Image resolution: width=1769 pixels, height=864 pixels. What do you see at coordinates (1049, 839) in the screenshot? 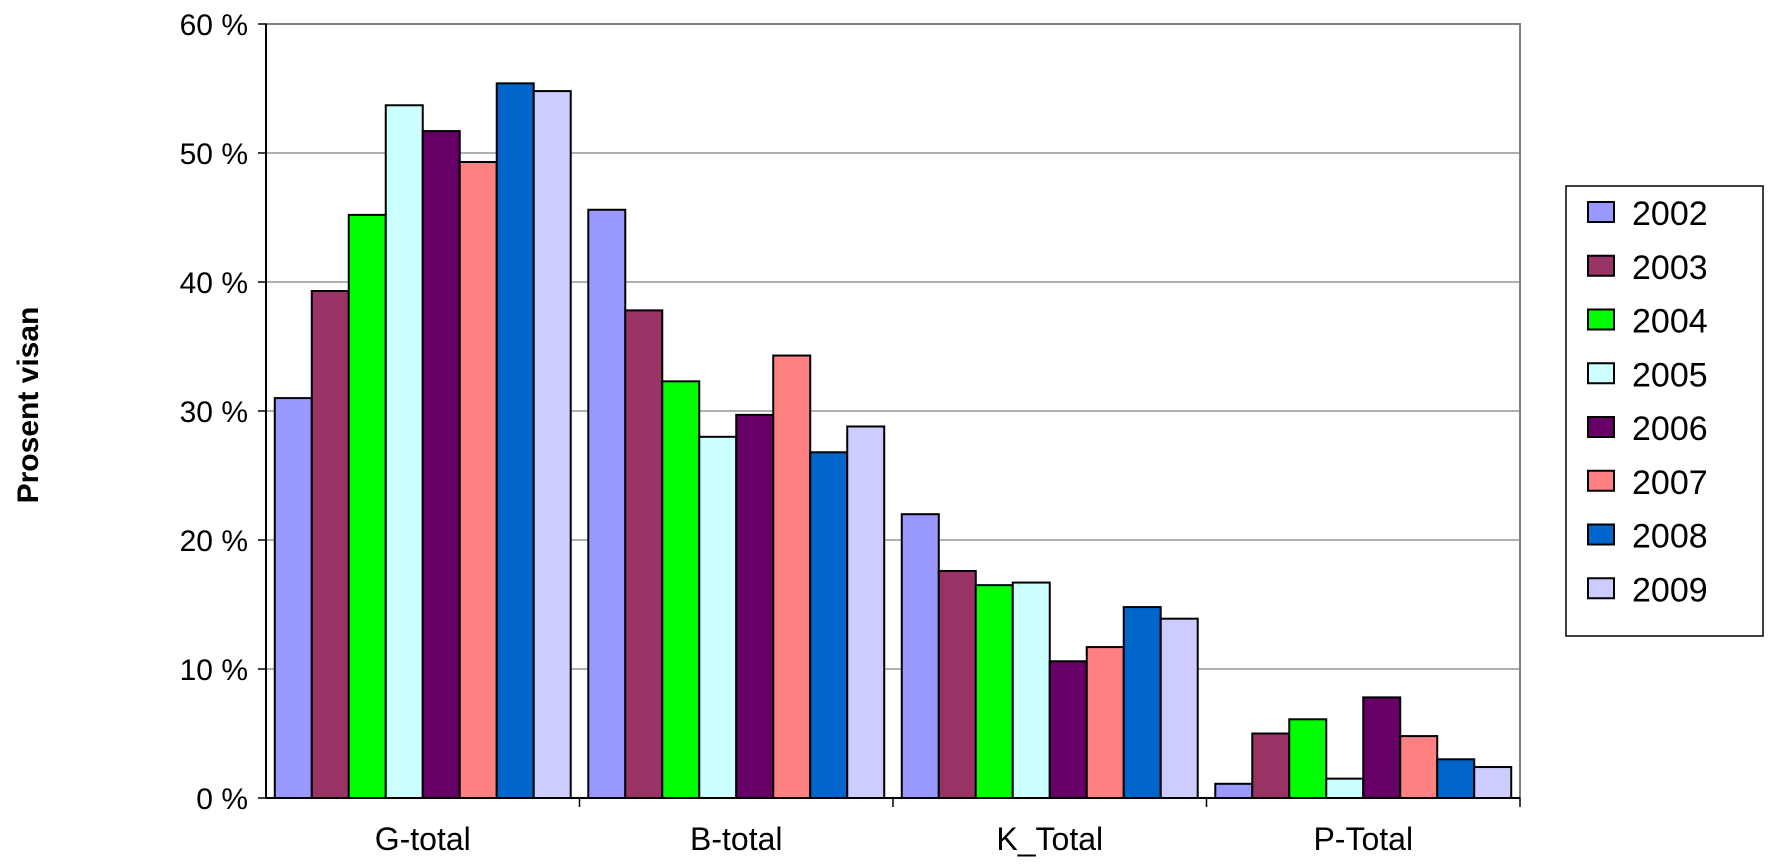
I see `x-category-label: K_Total` at bounding box center [1049, 839].